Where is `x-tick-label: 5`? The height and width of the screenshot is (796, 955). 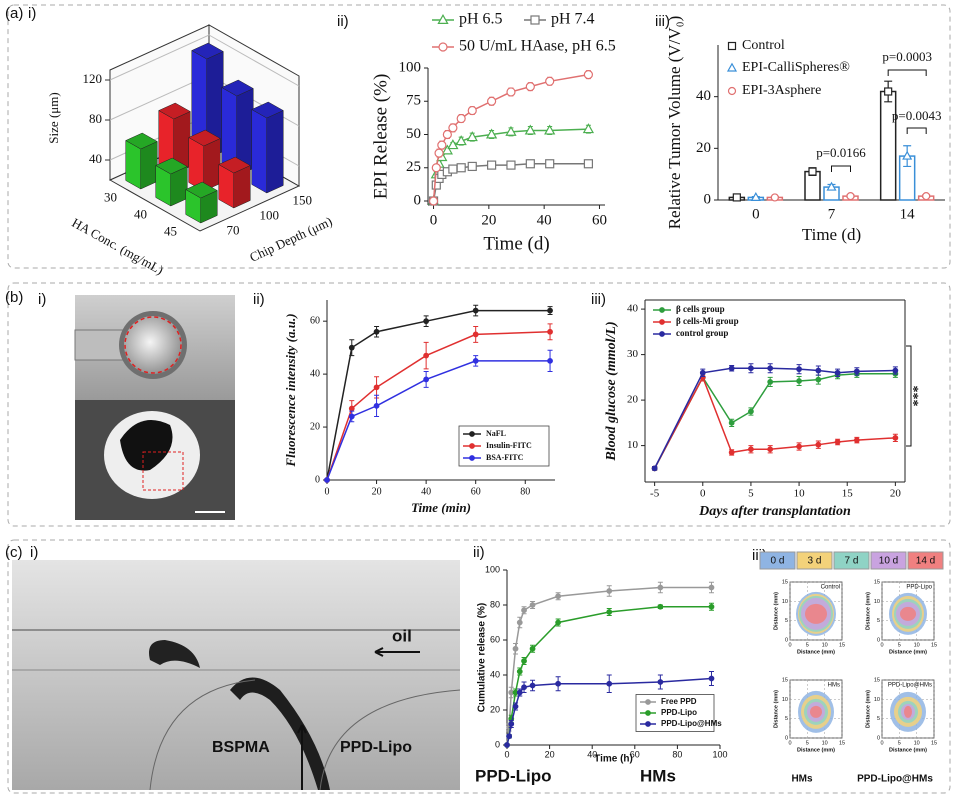
x-tick-label: 5 is located at coordinates (899, 743).